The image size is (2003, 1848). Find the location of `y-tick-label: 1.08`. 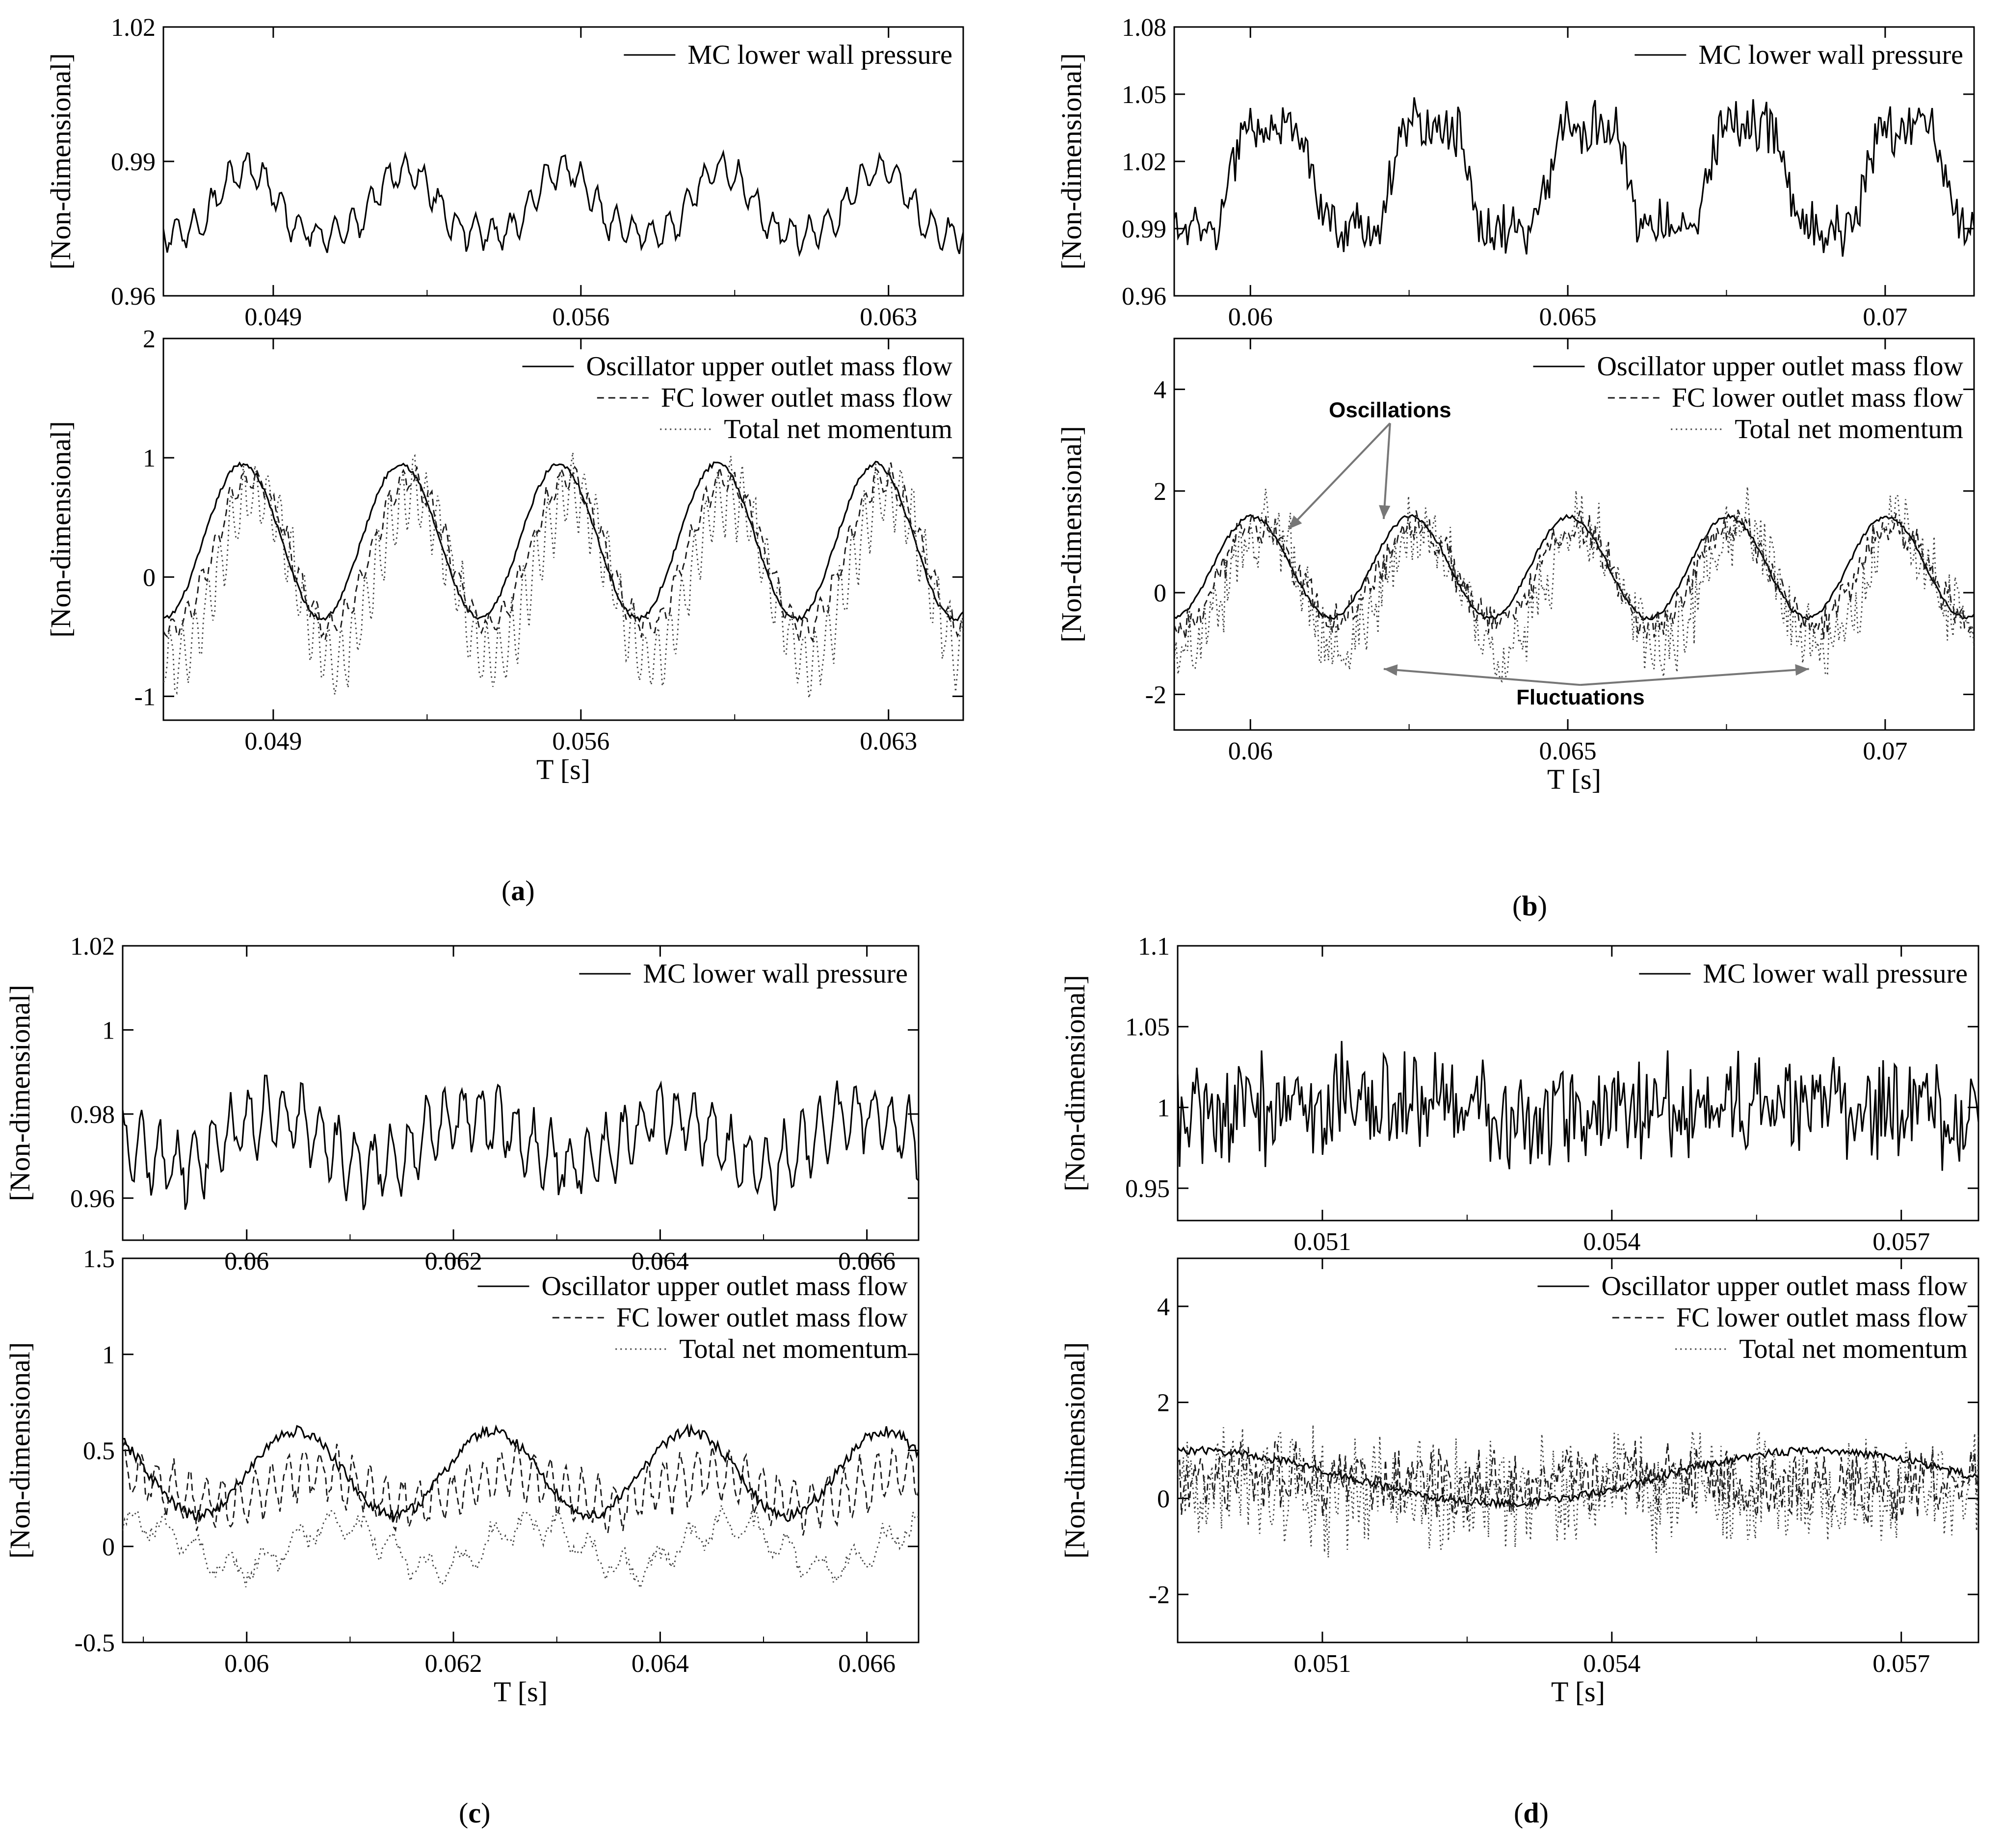

y-tick-label: 1.08 is located at coordinates (1144, 28).